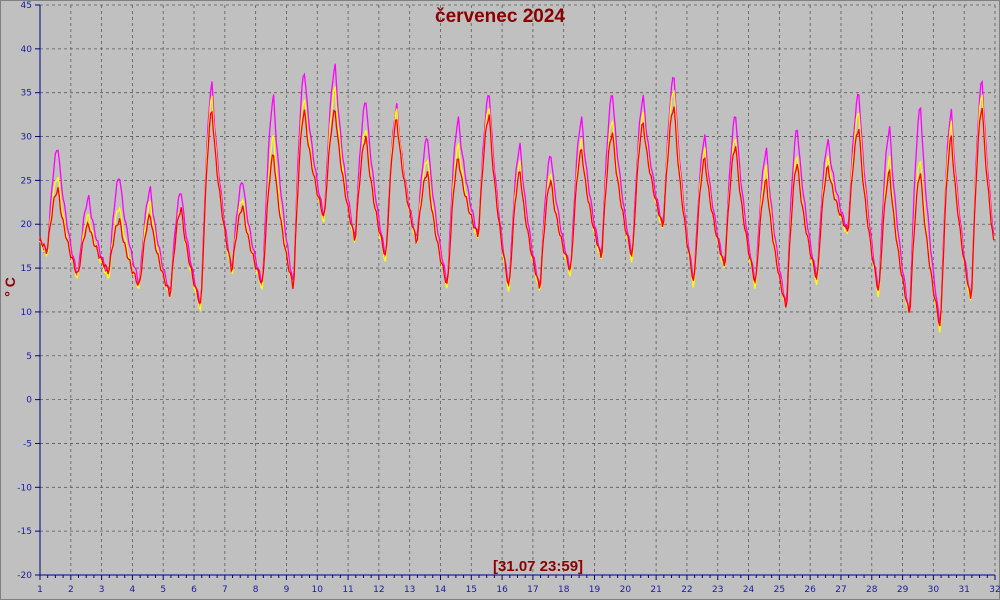 The height and width of the screenshot is (600, 1000). Describe the element at coordinates (163, 590) in the screenshot. I see `x-tick-label: 5` at that location.